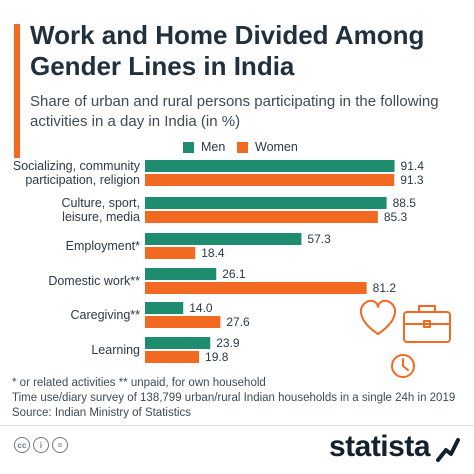 The height and width of the screenshot is (474, 474). Describe the element at coordinates (448, 450) in the screenshot. I see `statista-logo-icon` at that location.